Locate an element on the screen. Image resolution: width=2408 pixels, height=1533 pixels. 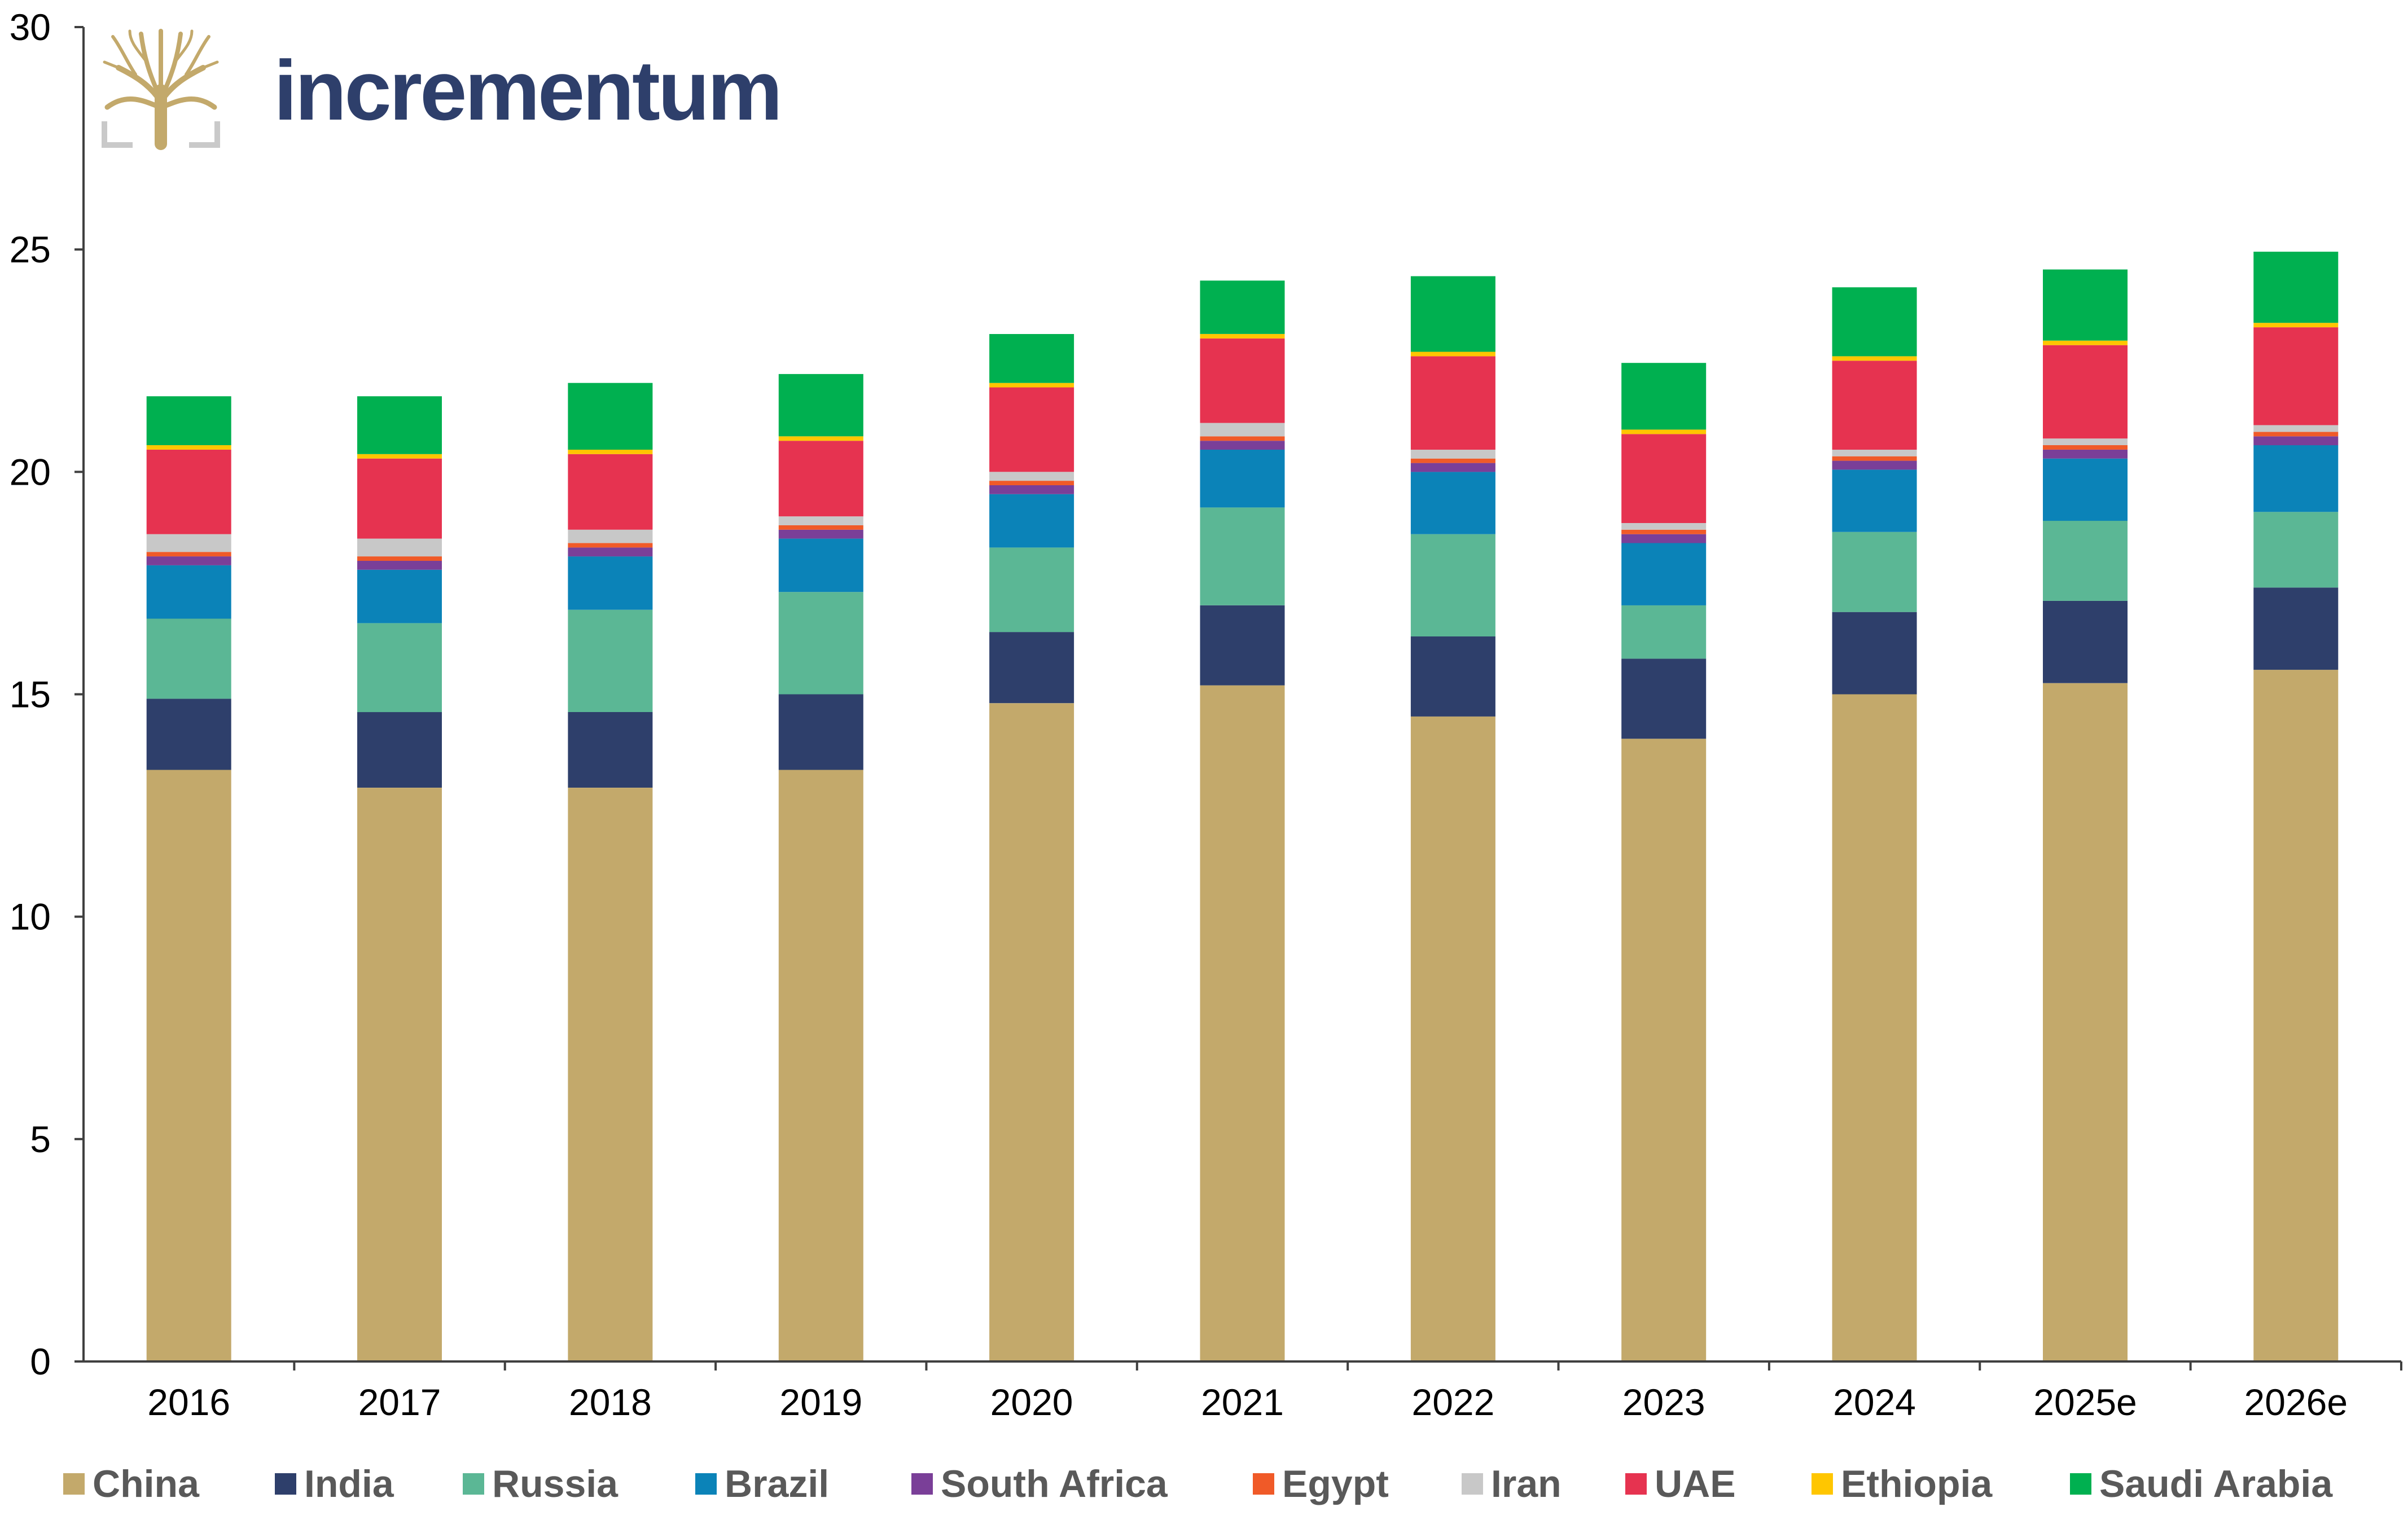
y-tick-label: 15 is located at coordinates (31, 694).